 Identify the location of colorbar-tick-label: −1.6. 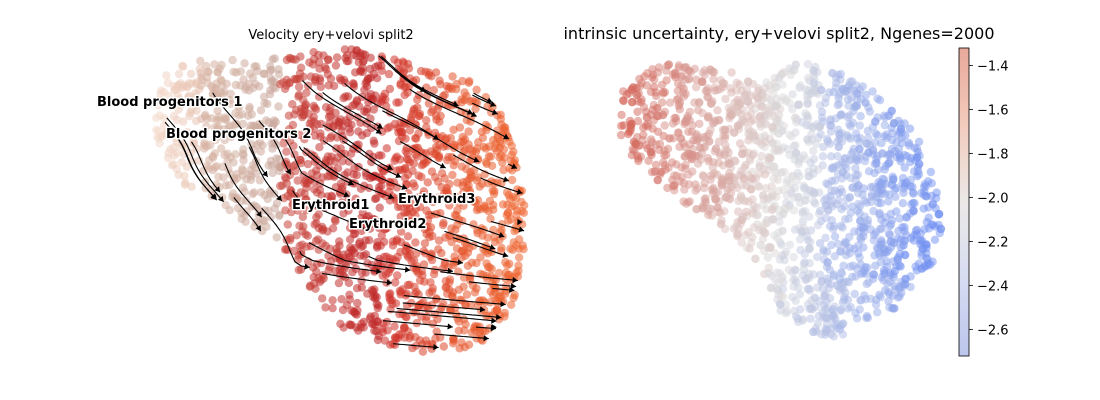
(993, 111).